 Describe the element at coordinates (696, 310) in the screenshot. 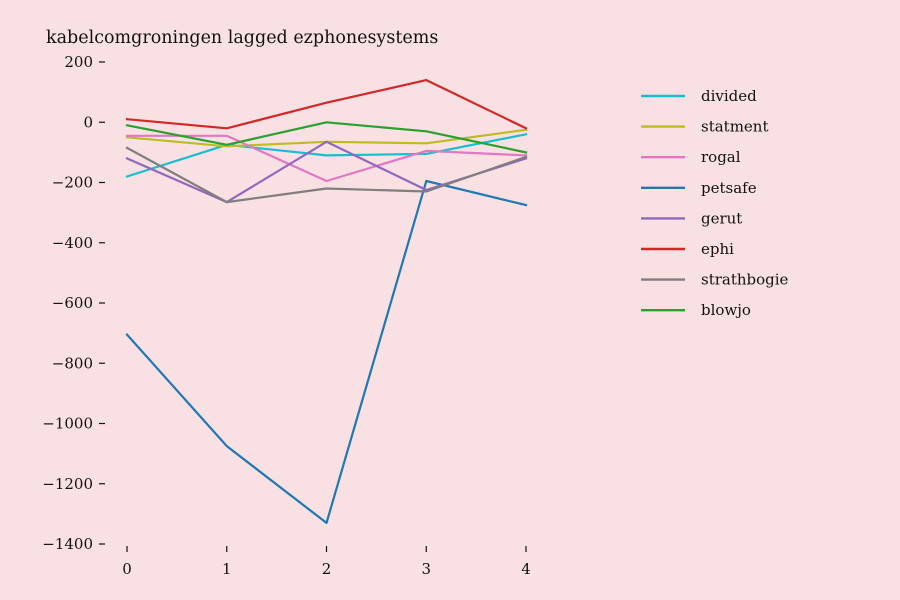

I see `legend-item-blowjo: blowjo` at that location.